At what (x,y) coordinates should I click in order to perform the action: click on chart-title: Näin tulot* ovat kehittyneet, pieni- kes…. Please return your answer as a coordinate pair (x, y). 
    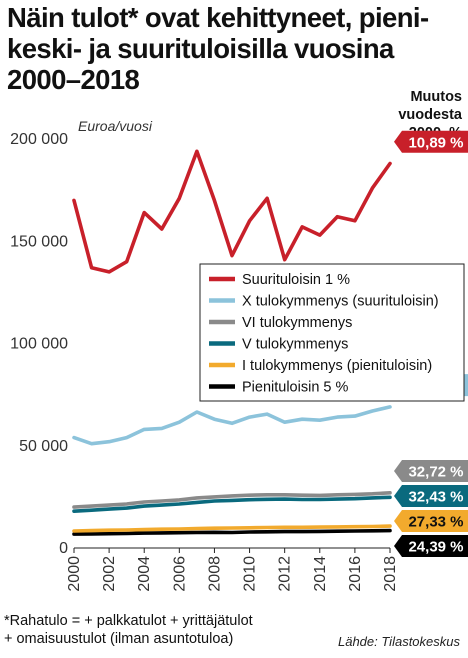
    Looking at the image, I should click on (237, 48).